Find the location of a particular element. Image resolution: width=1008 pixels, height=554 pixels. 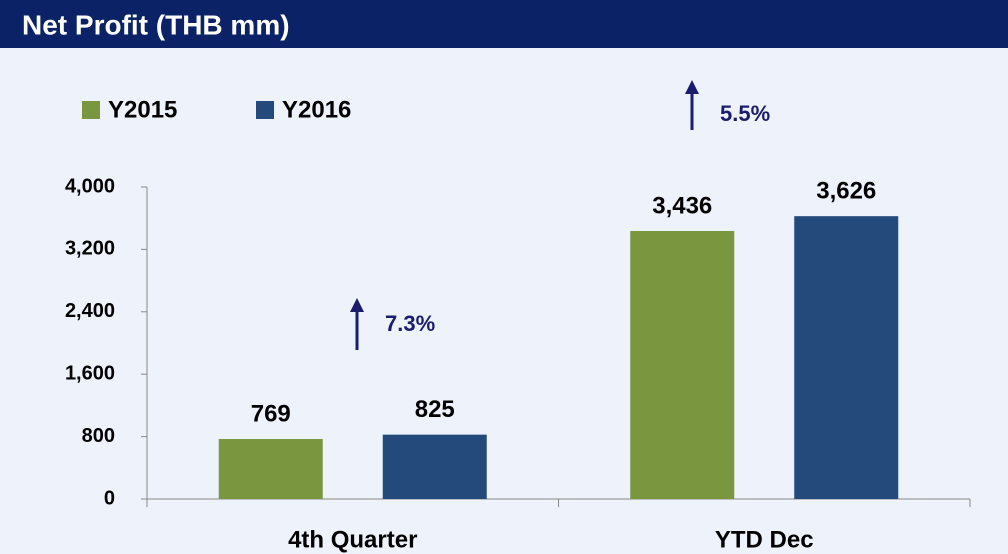

y-tick-label: 3,200 is located at coordinates (90, 249).